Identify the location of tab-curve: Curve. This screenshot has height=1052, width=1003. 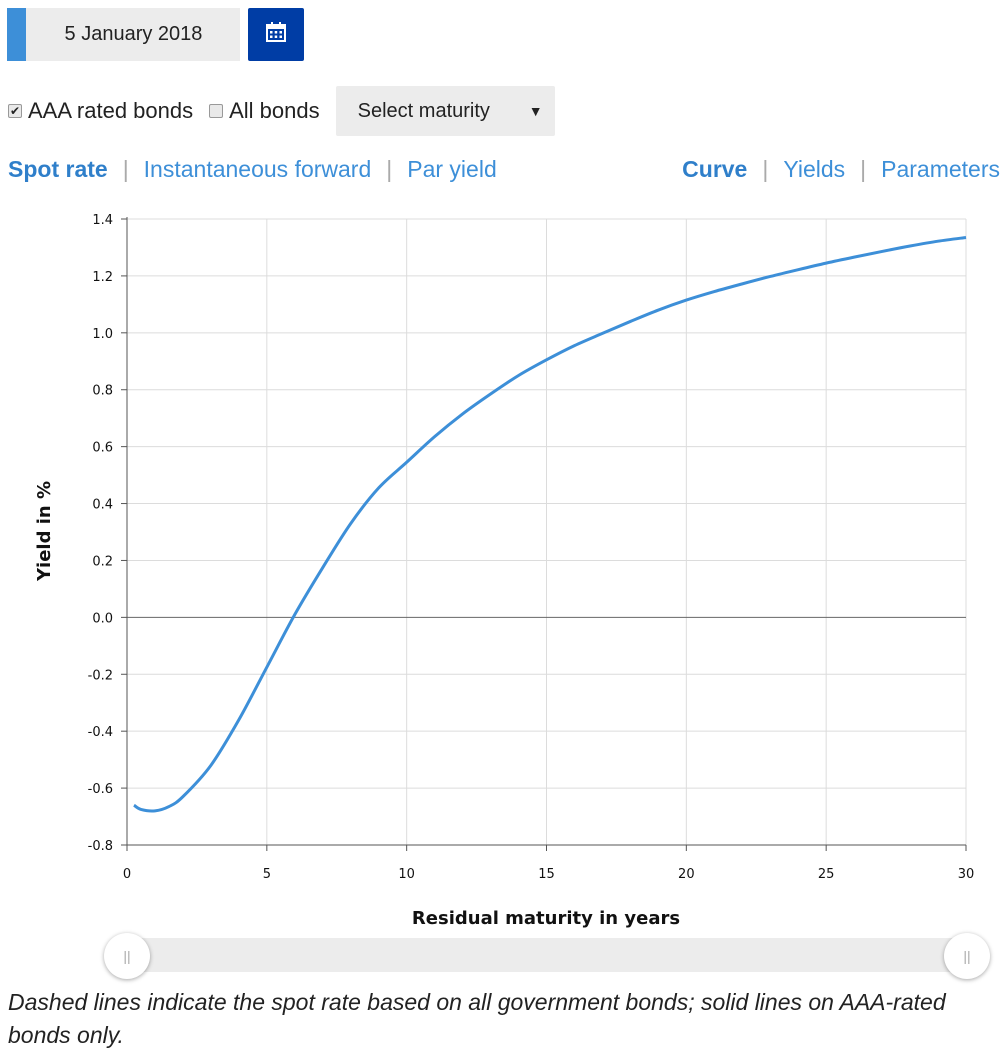
(715, 168).